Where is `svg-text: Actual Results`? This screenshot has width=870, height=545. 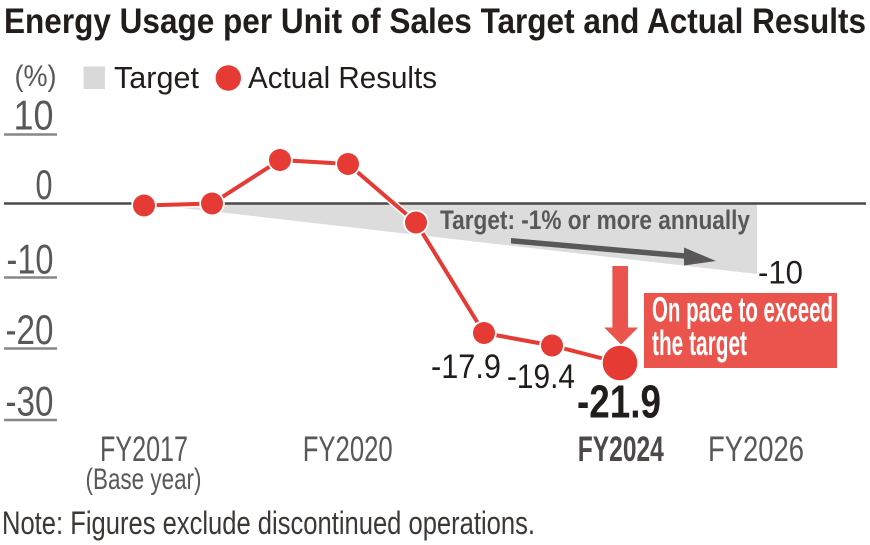
svg-text: Actual Results is located at coordinates (342, 78).